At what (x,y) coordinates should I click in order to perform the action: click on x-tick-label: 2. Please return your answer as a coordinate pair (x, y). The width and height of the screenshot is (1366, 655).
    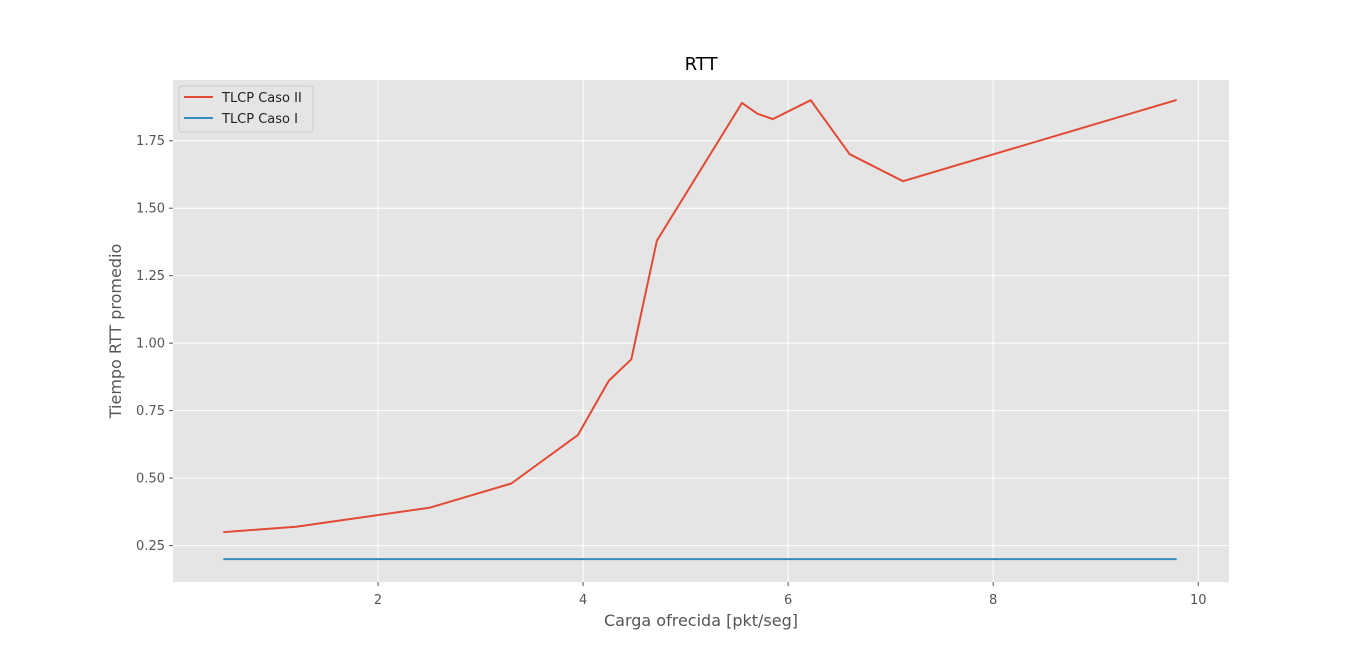
    Looking at the image, I should click on (378, 600).